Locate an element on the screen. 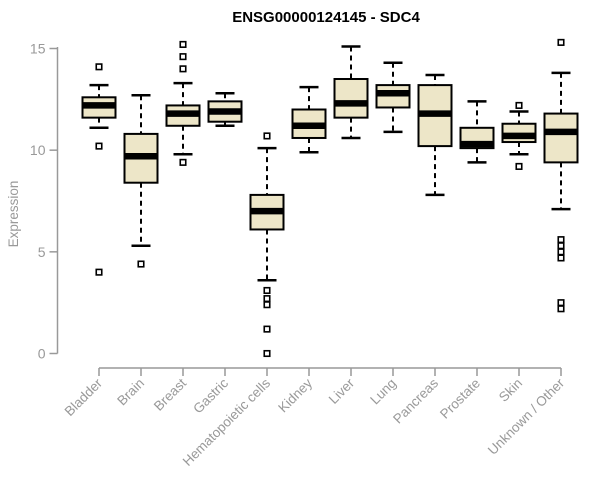  x-tick-label: Brain is located at coordinates (130, 392).